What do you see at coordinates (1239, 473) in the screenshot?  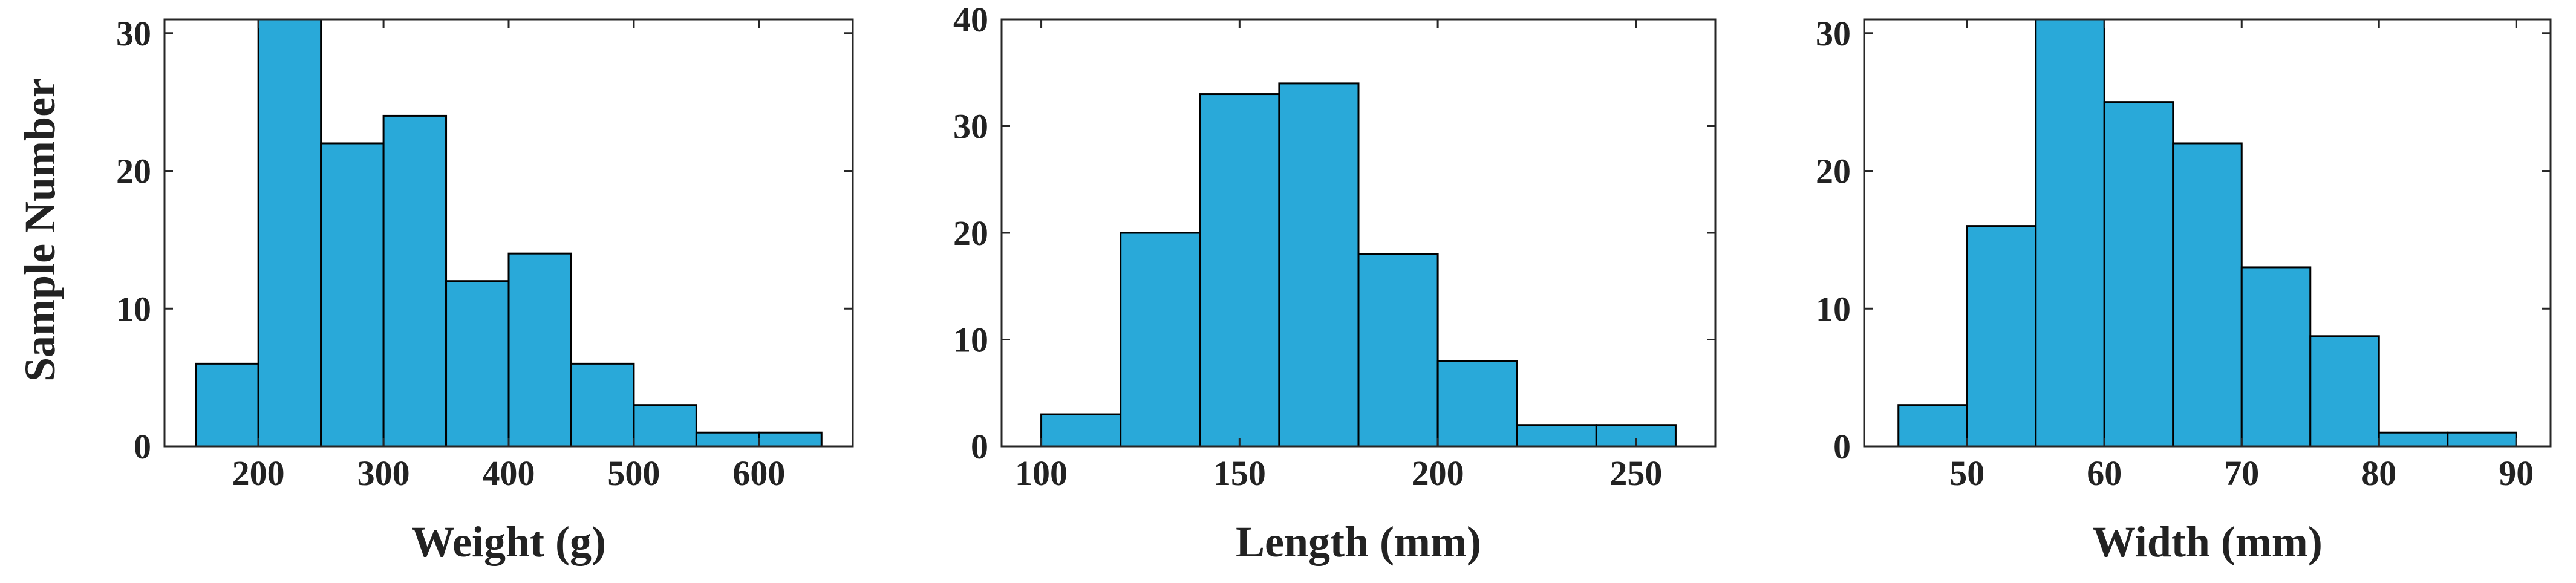 I see `x-tick-label: 150` at bounding box center [1239, 473].